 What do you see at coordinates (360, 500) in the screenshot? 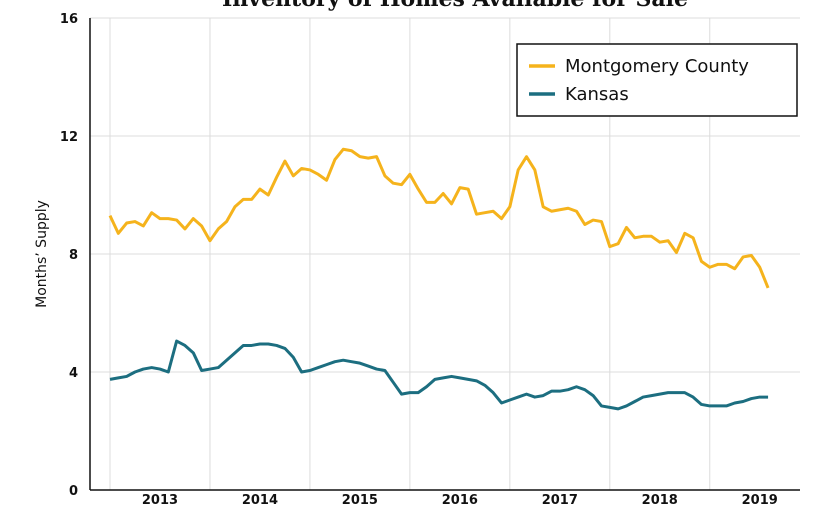
I see `x-tick-label: 2015` at bounding box center [360, 500].